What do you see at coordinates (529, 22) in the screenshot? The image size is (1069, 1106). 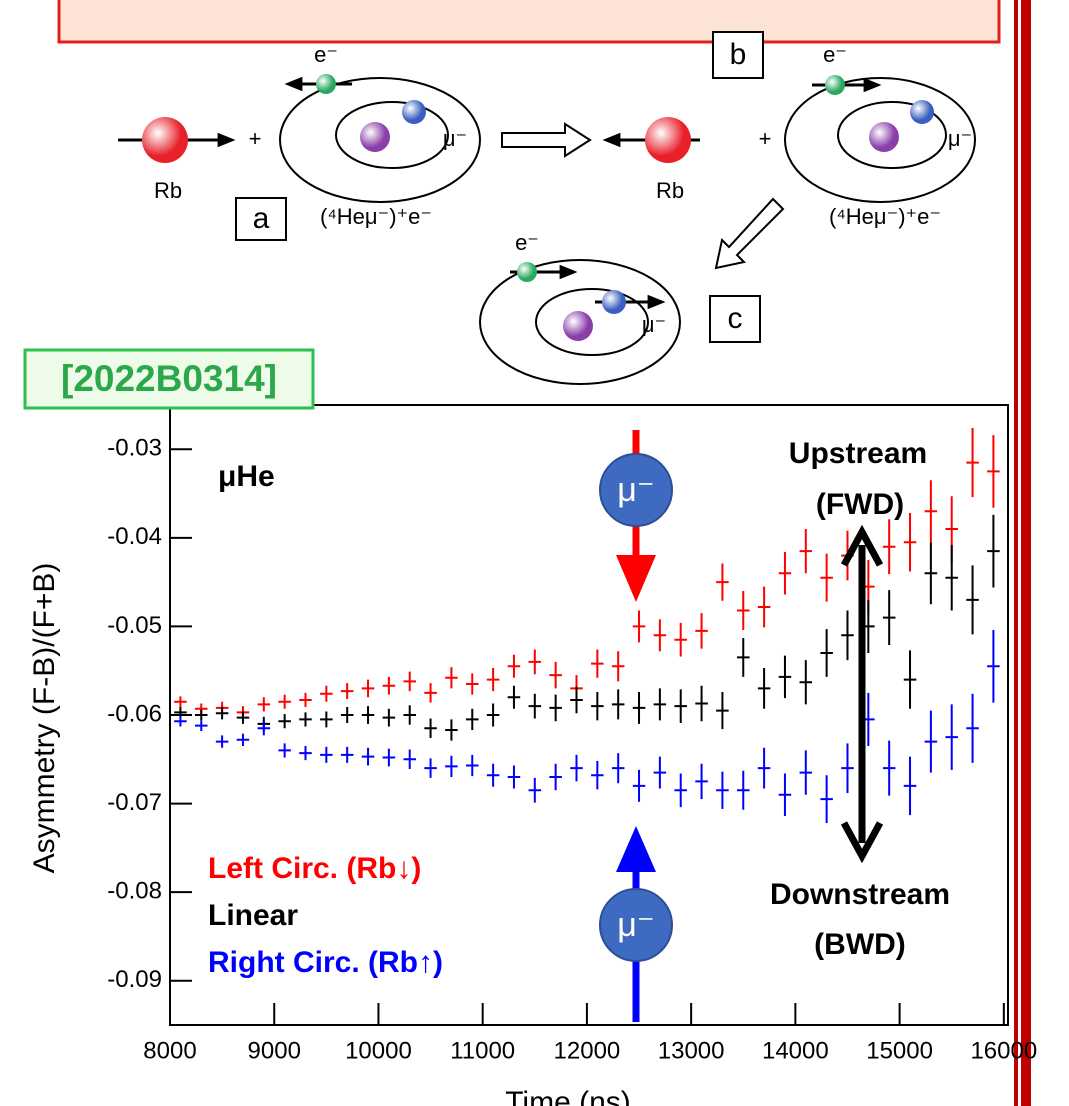 I see `banner` at bounding box center [529, 22].